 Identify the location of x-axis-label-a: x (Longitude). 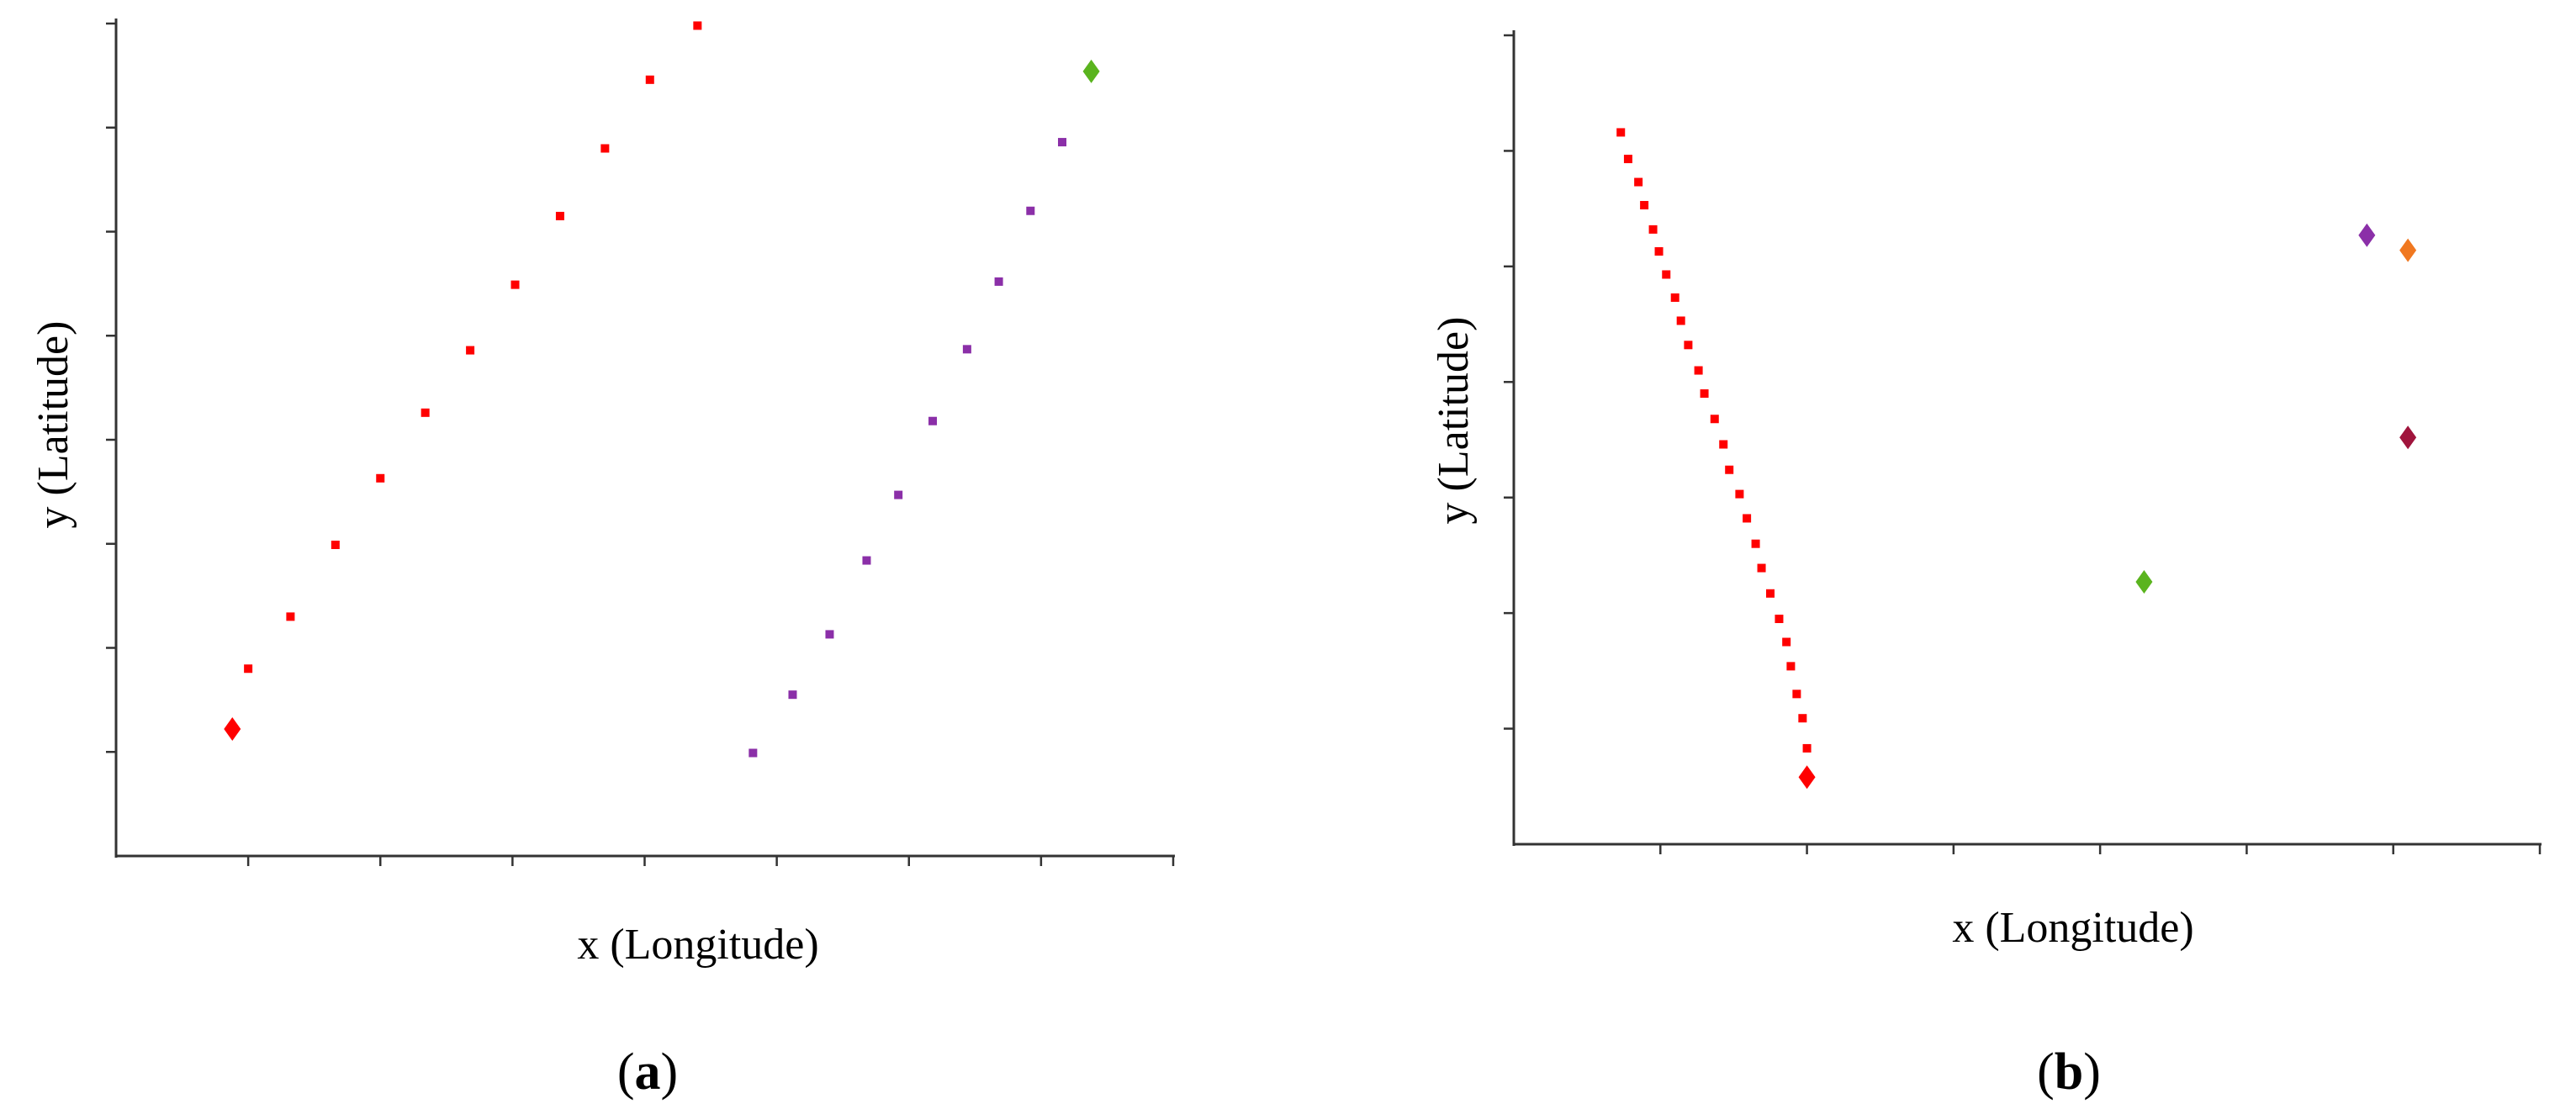
(697, 945).